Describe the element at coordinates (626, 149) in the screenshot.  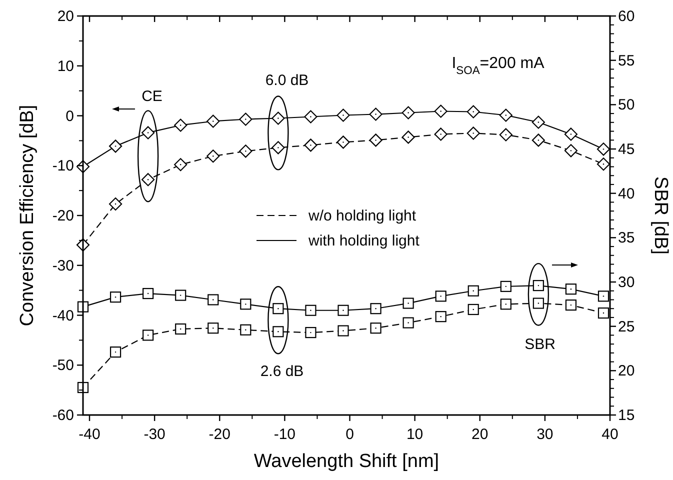
I see `y2-tick-label: 45` at that location.